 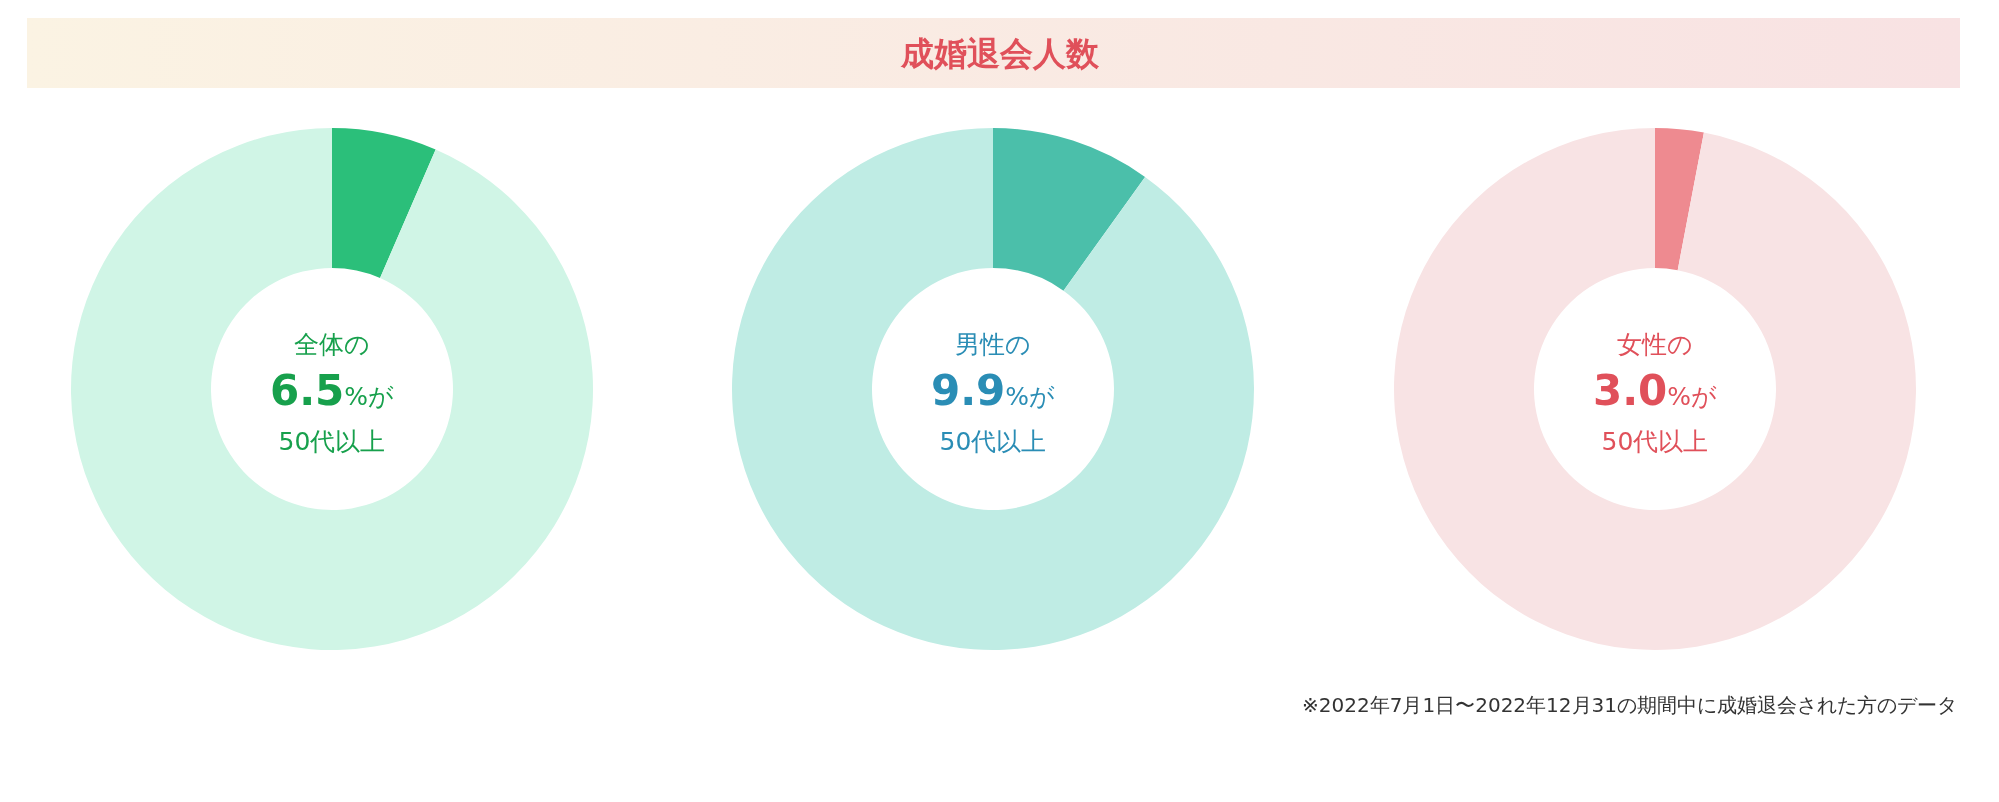 What do you see at coordinates (999, 53) in the screenshot?
I see `chart-title: 成婚退会人数` at bounding box center [999, 53].